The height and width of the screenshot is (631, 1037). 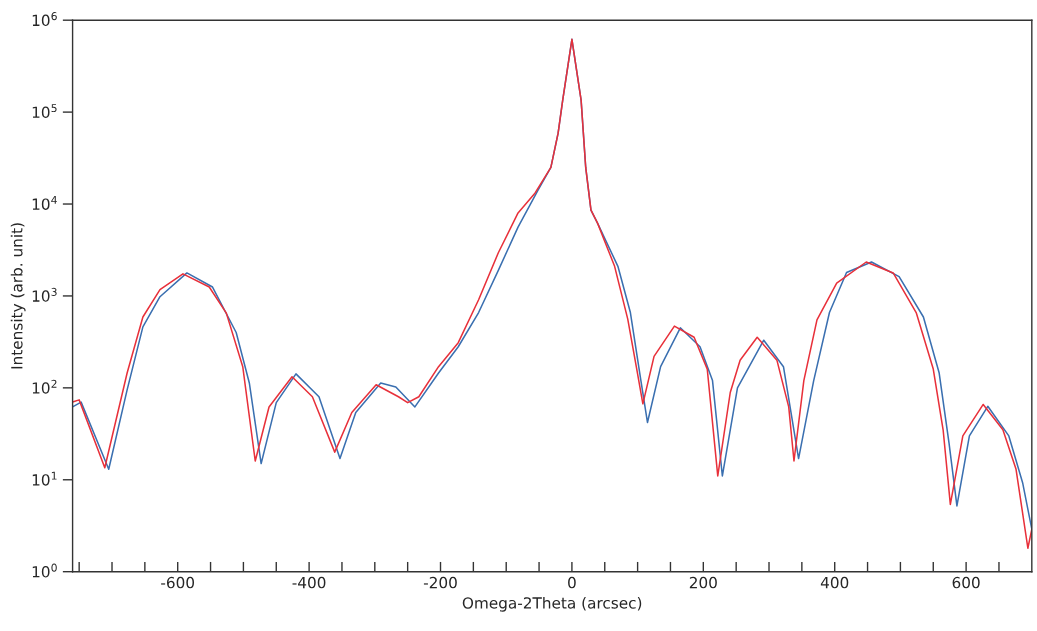 I want to click on y-tick-label: 10$^{2}$, so click(x=44, y=386).